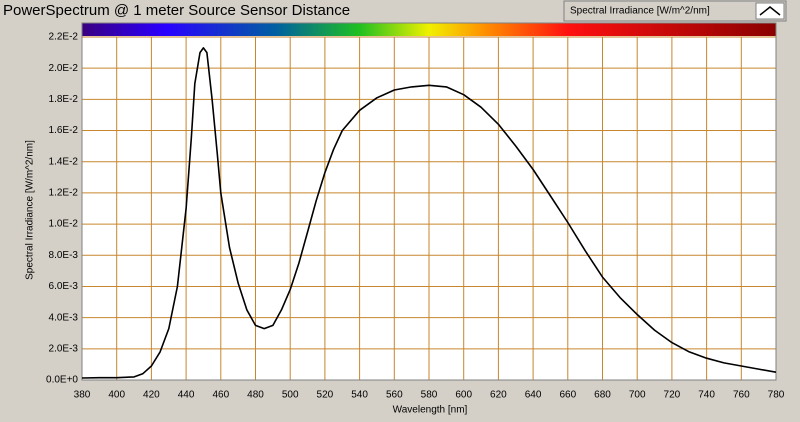 The width and height of the screenshot is (800, 422). What do you see at coordinates (116, 395) in the screenshot?
I see `x-tick-label: 400` at bounding box center [116, 395].